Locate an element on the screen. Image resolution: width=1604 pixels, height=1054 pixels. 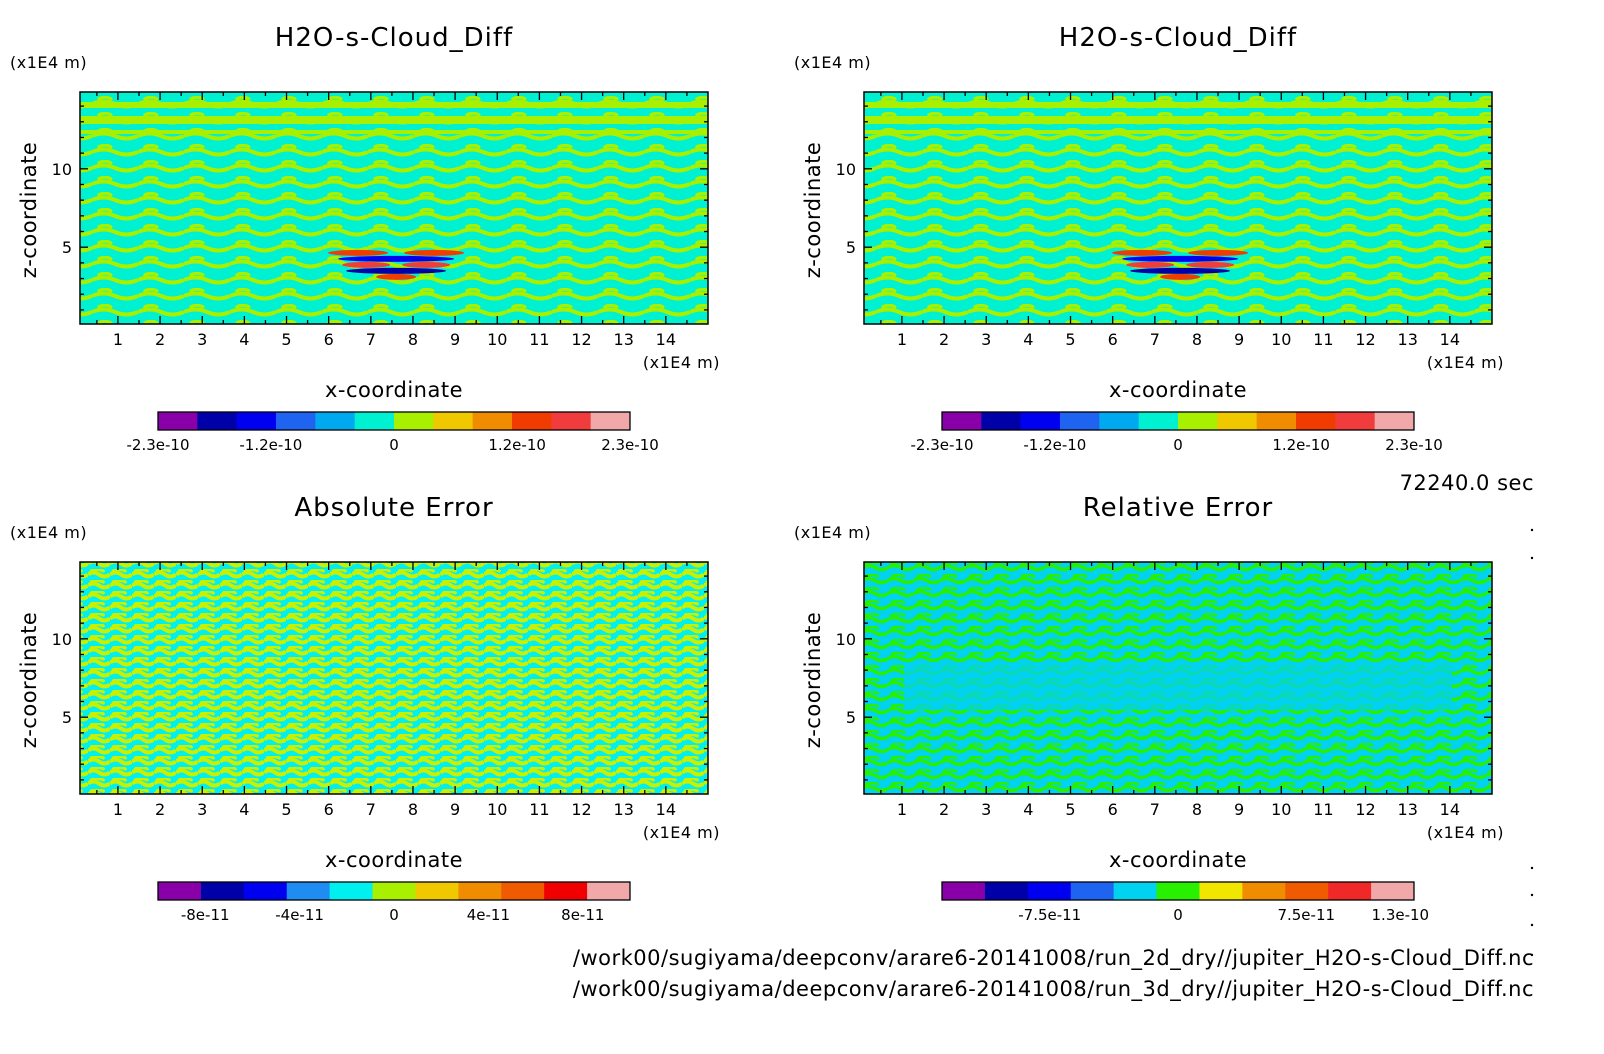
colorbar-tick-label: -1.2e-10 is located at coordinates (270, 445).